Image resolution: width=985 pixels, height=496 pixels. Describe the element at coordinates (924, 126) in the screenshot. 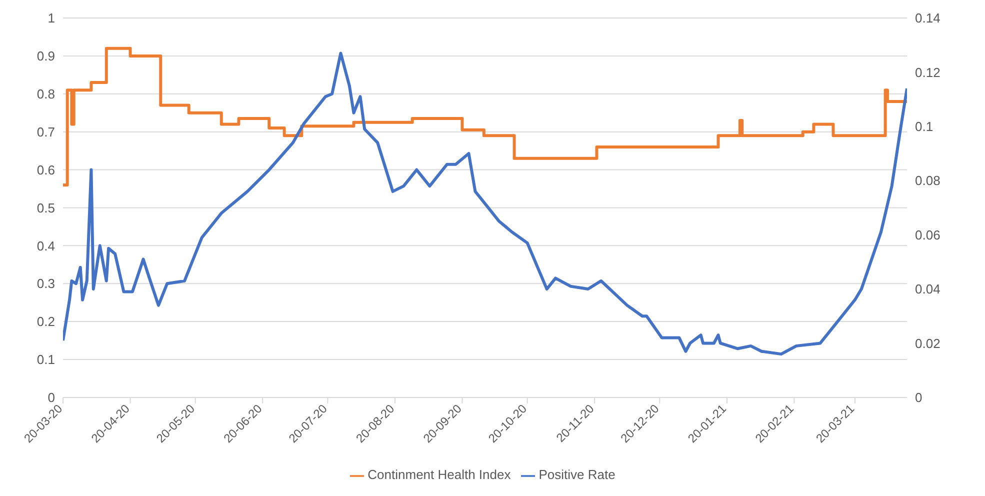

I see `y2-tick-label: 0.1` at that location.